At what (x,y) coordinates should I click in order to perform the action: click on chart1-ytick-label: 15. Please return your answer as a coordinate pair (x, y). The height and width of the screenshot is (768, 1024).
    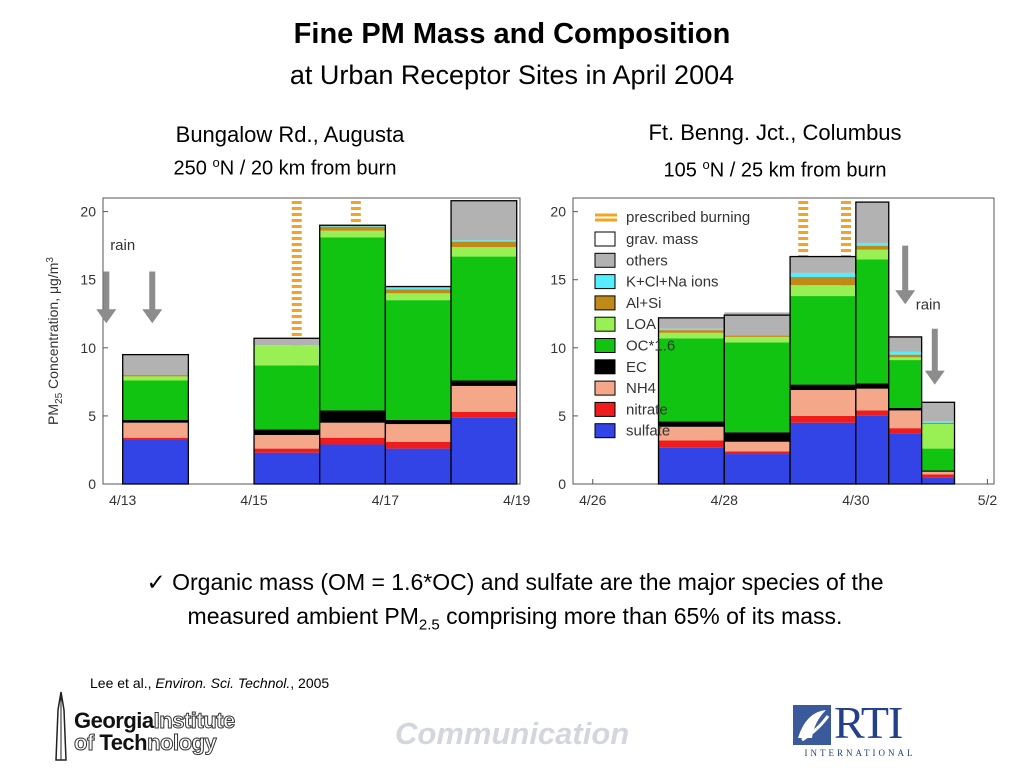
    Looking at the image, I should click on (88, 280).